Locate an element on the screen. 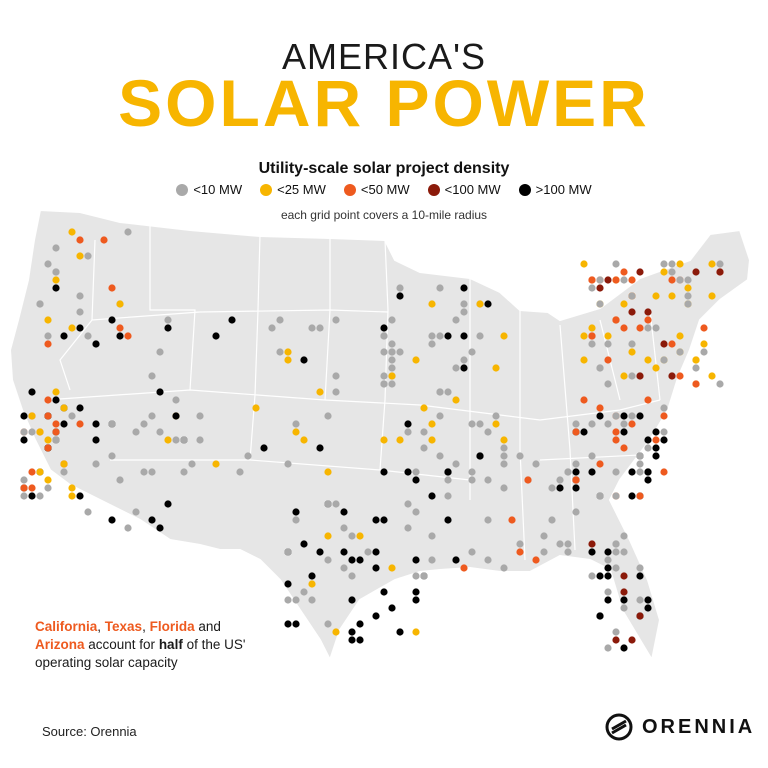 Image resolution: width=768 pixels, height=768 pixels. annotation-state-florida: Florida is located at coordinates (172, 626).